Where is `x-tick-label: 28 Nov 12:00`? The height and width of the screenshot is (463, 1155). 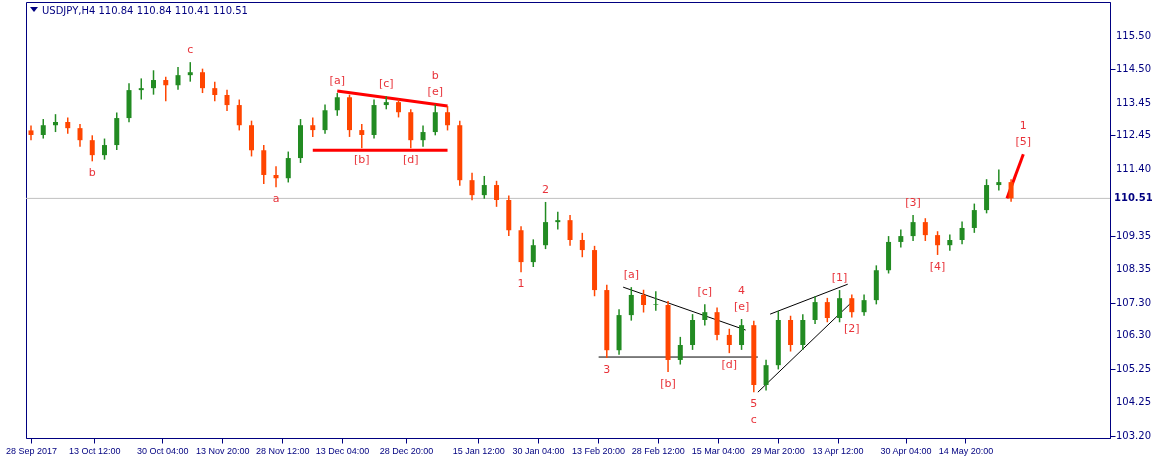 x-tick-label: 28 Nov 12:00 is located at coordinates (282, 450).